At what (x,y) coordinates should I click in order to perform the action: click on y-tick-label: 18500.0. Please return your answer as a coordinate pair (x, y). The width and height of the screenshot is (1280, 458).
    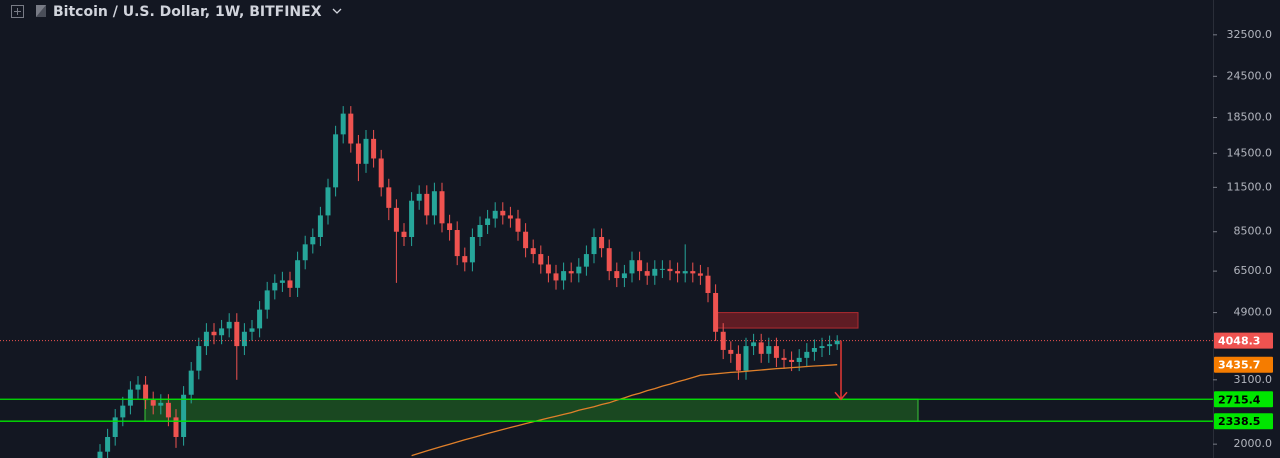
    Looking at the image, I should click on (1250, 117).